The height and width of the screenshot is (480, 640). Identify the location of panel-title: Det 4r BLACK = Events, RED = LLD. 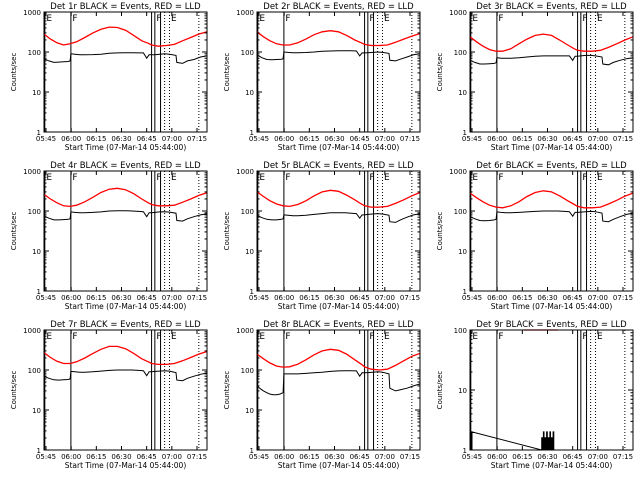
(125, 166).